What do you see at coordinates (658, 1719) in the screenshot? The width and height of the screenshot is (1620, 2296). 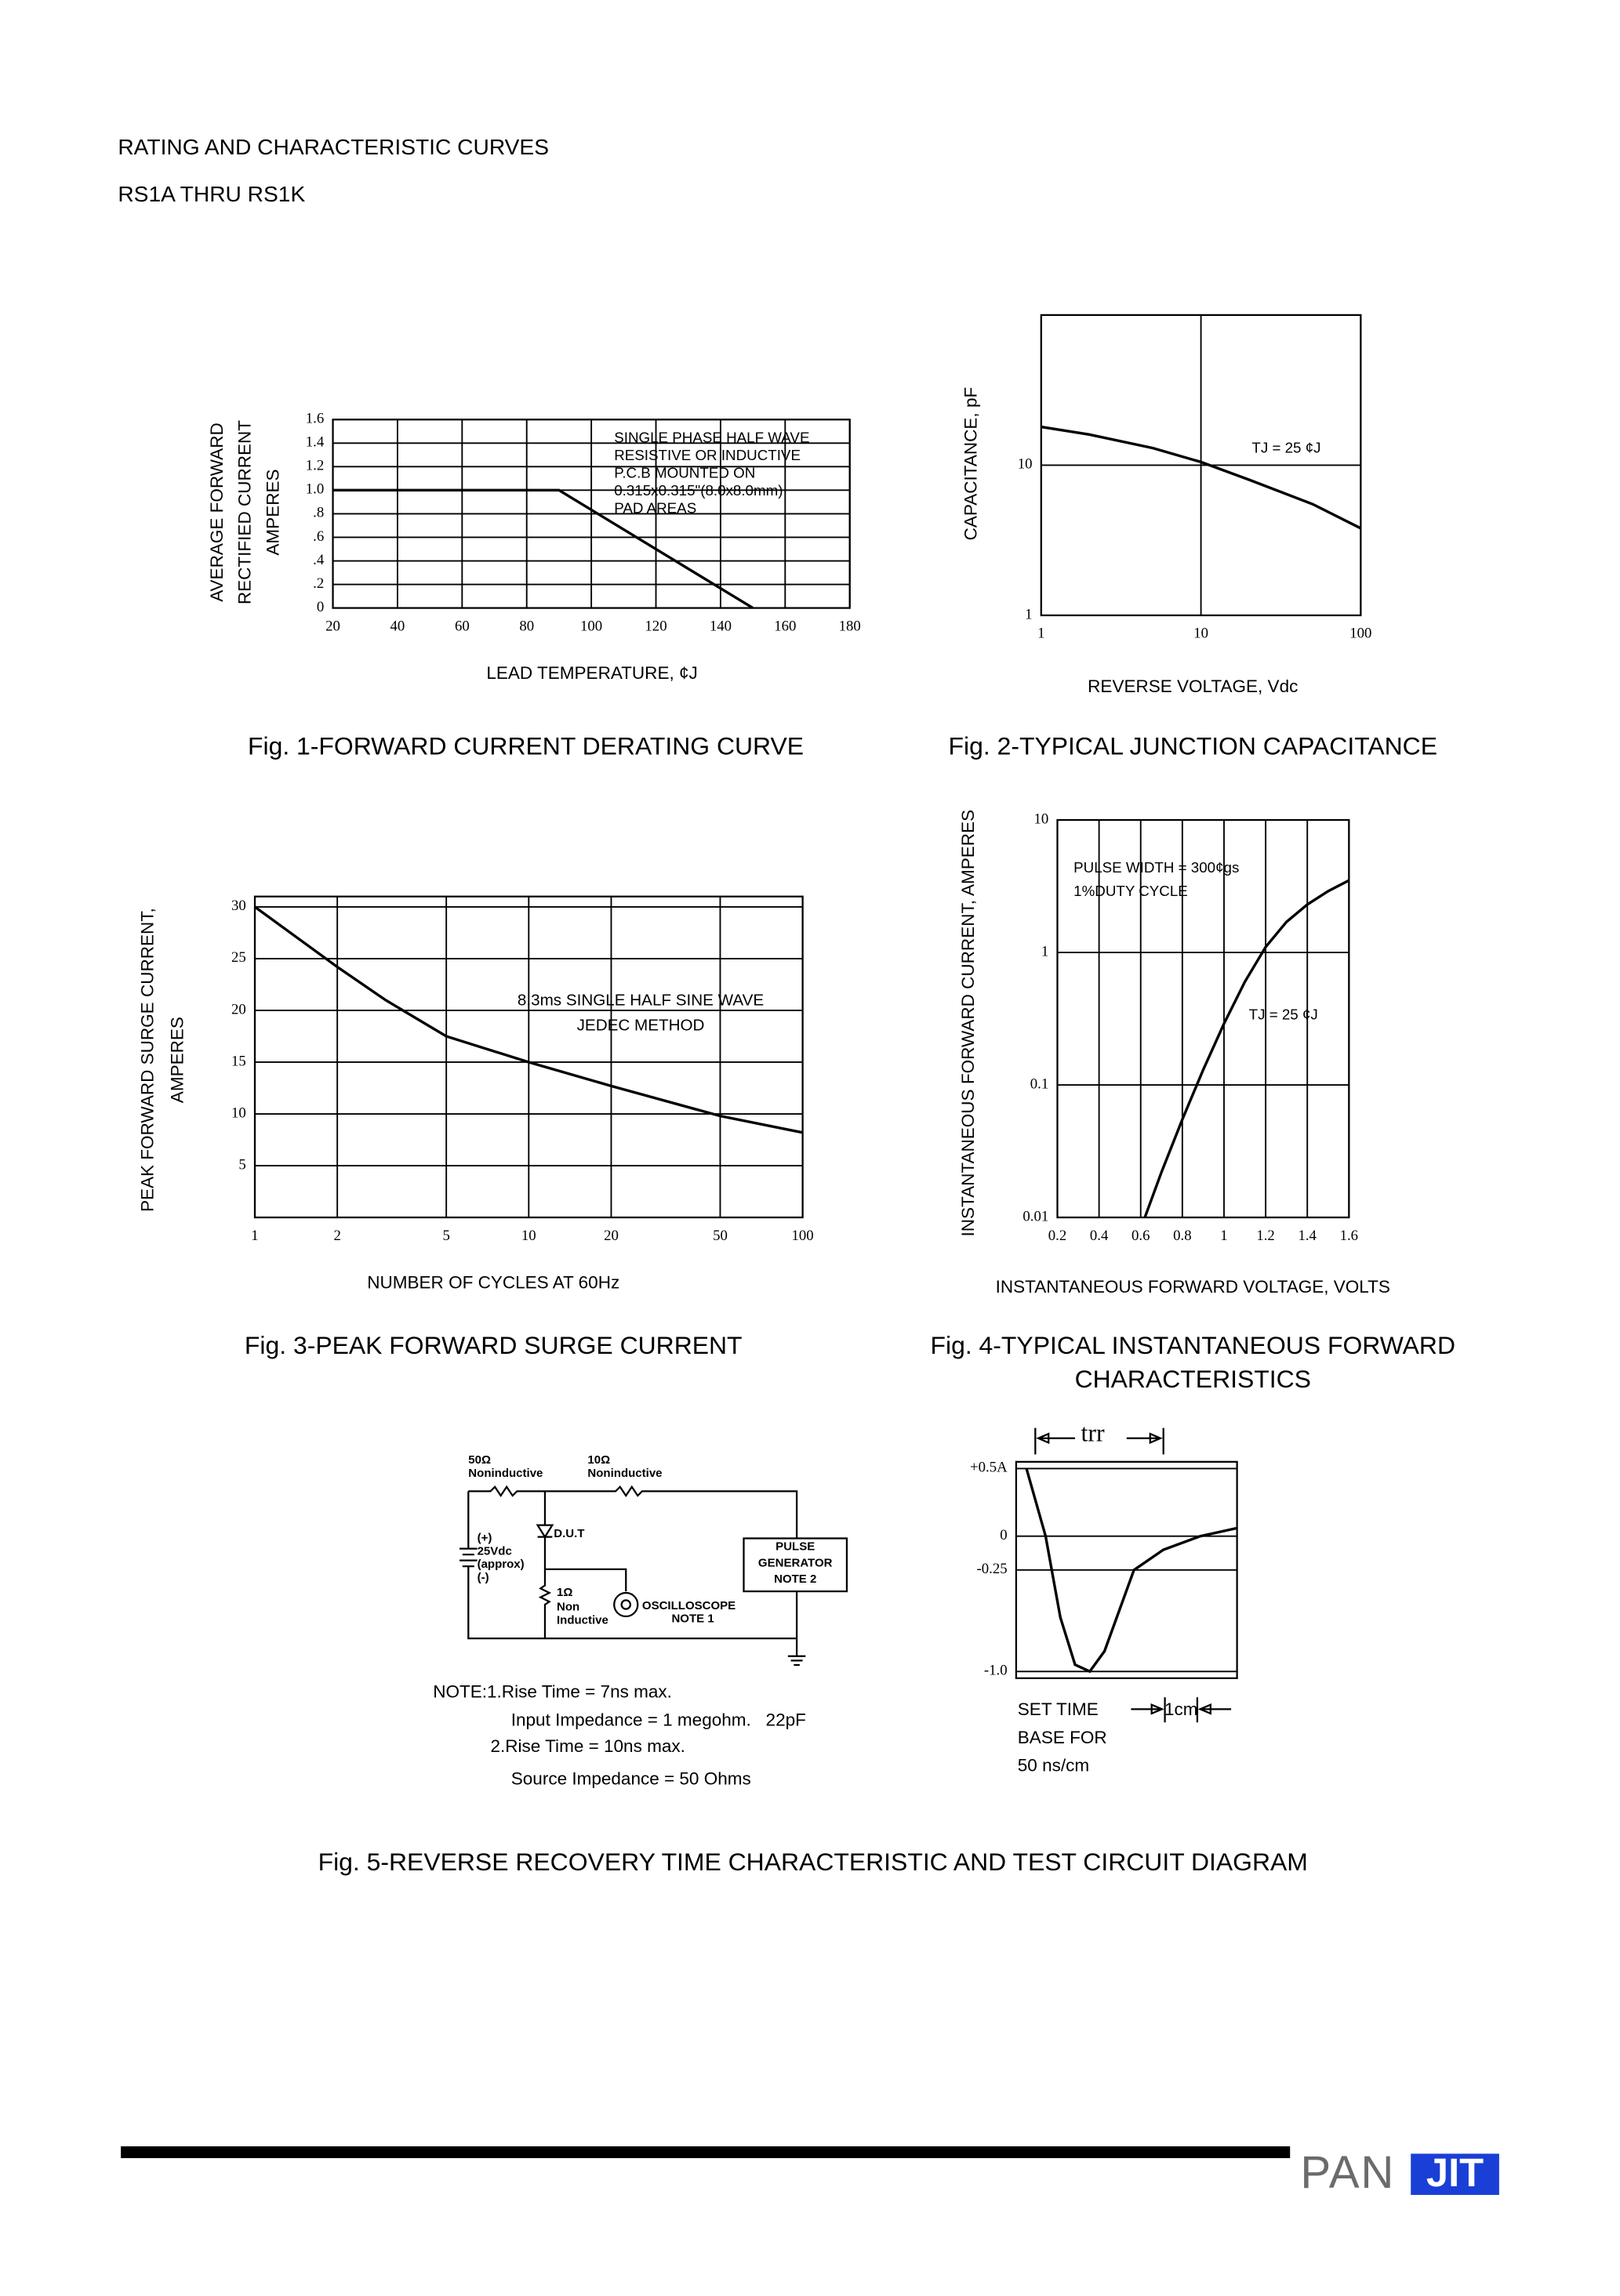 I see `note: Input Impedance = 1 megohm. 22pF` at bounding box center [658, 1719].